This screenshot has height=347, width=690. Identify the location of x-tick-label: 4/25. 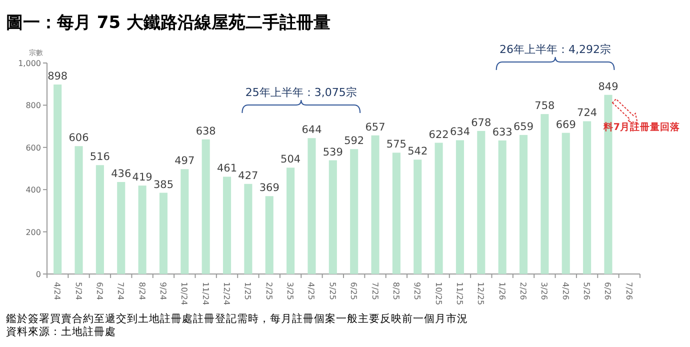
(311, 291).